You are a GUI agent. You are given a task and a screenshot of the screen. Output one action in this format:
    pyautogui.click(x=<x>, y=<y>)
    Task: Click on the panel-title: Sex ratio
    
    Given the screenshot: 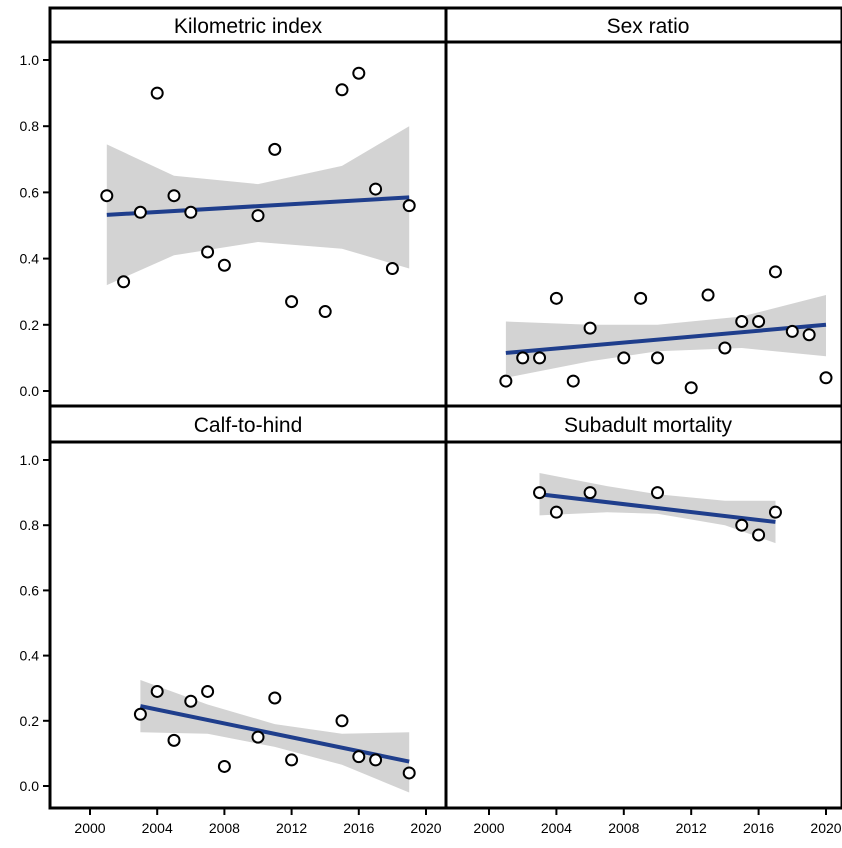 What is the action you would take?
    pyautogui.click(x=648, y=26)
    